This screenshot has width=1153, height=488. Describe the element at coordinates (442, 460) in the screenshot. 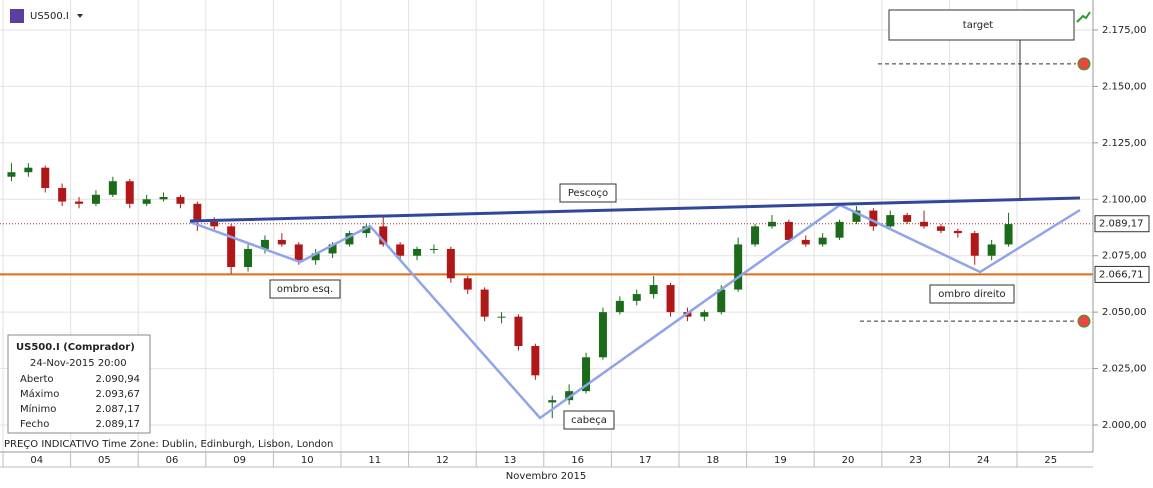

I see `x-tick-label: 12` at that location.